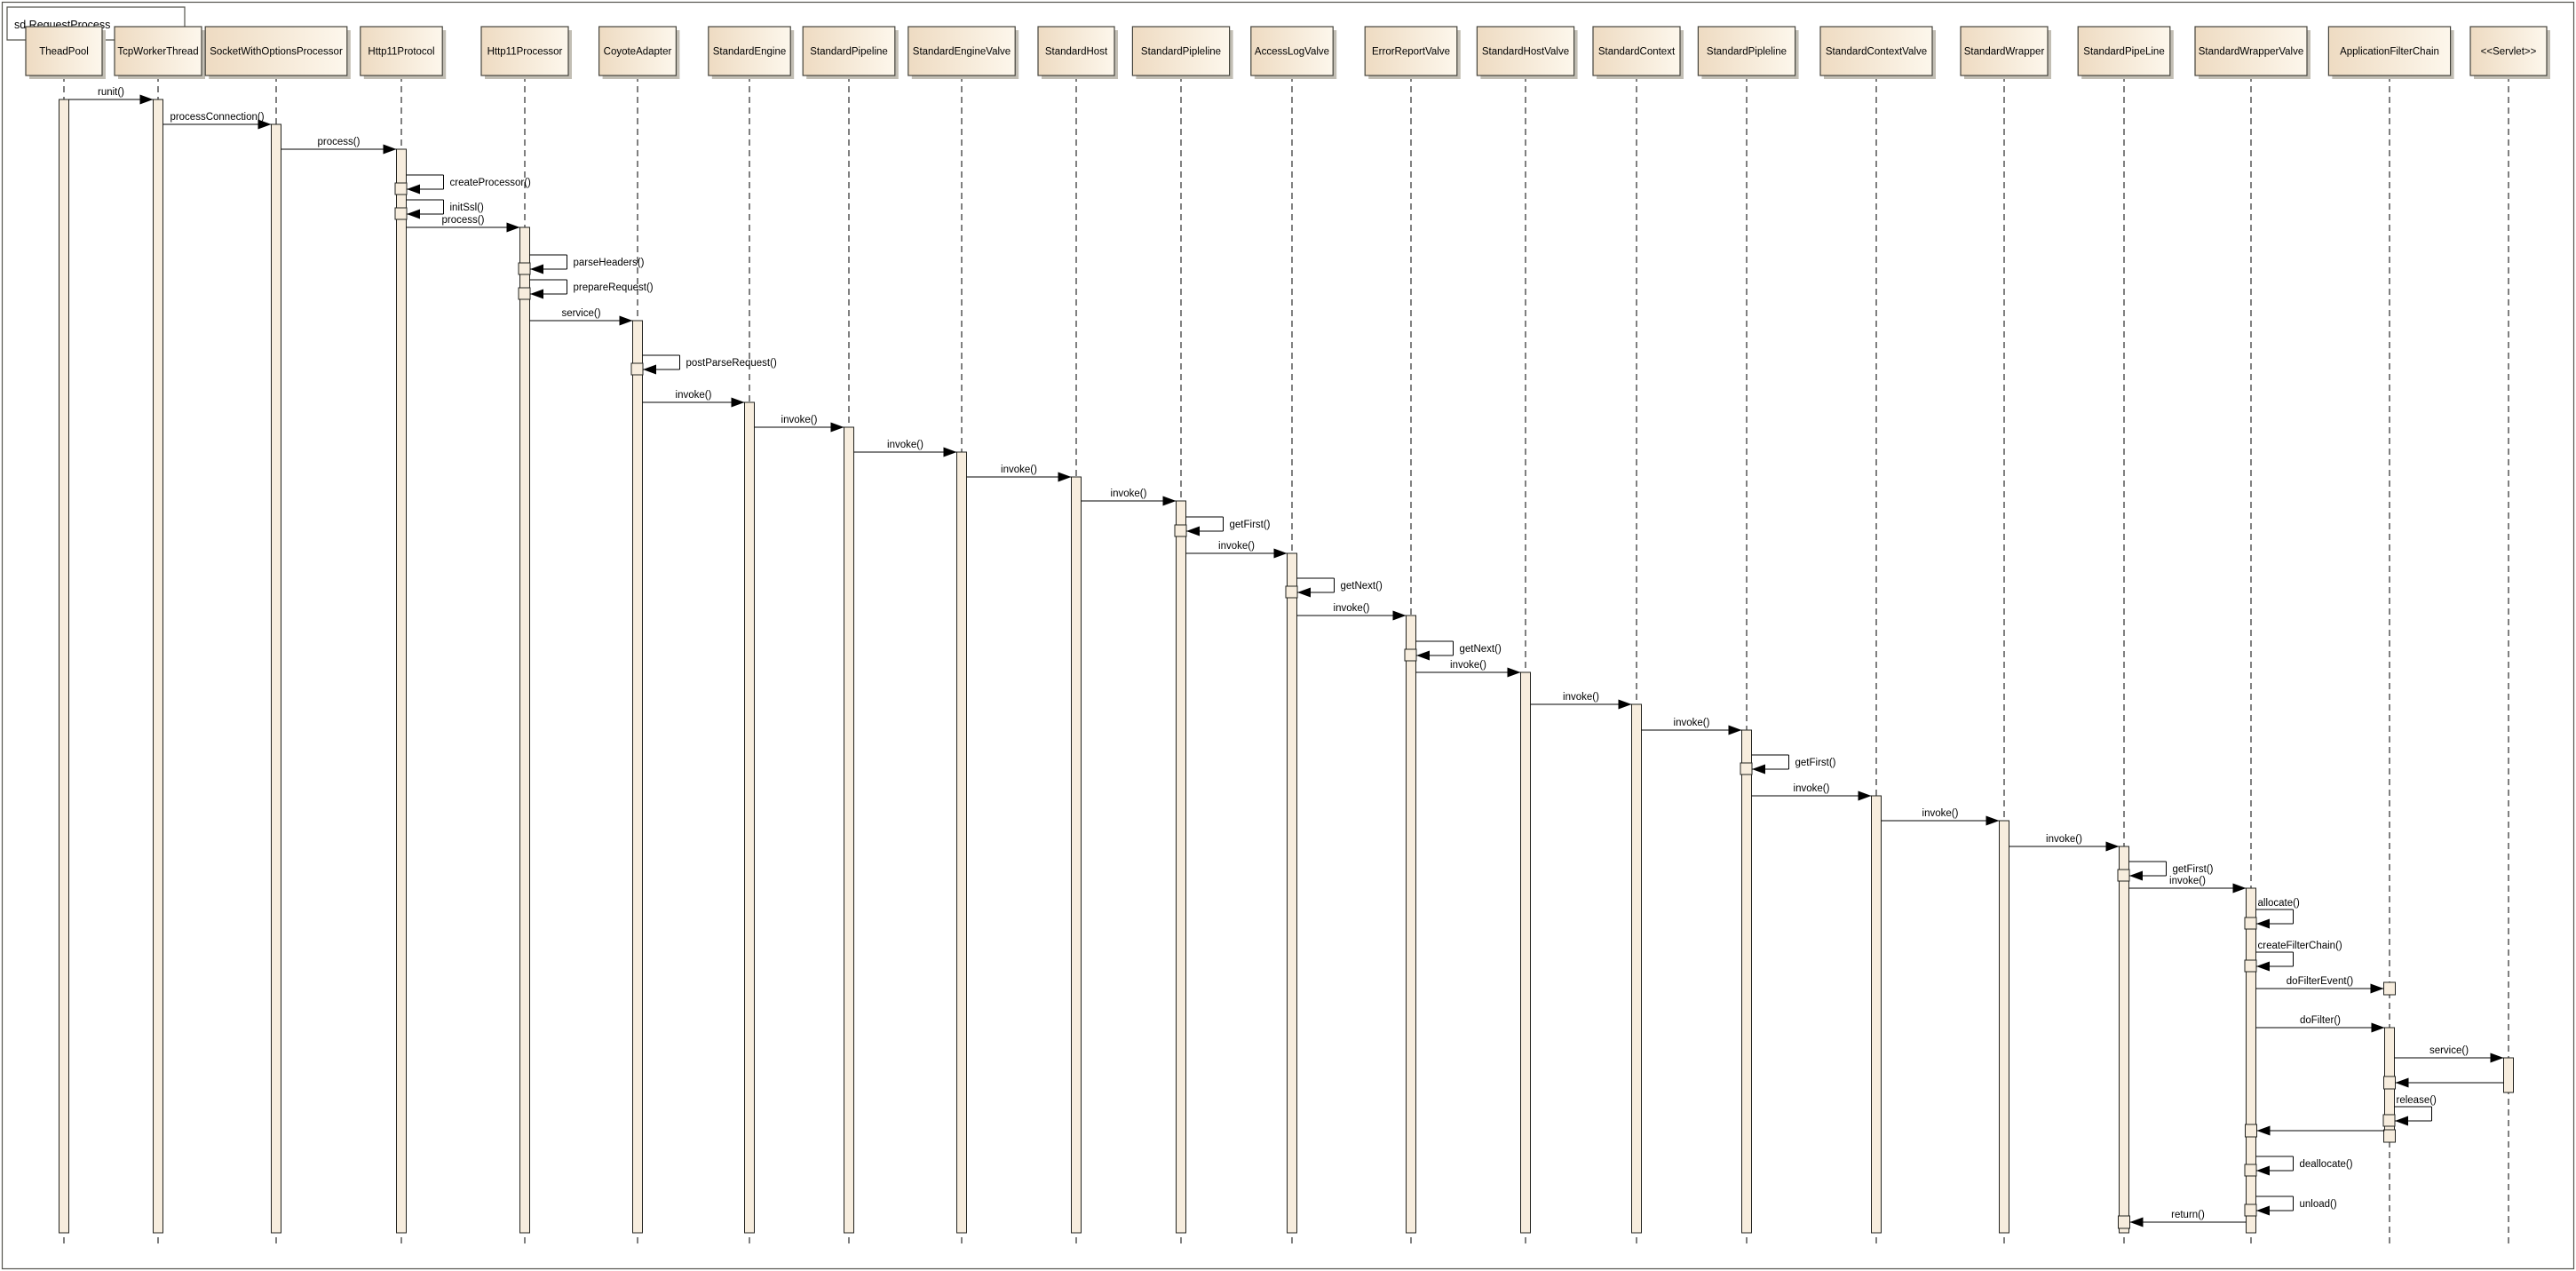  I want to click on message-label: createFilterChain(), so click(2300, 946).